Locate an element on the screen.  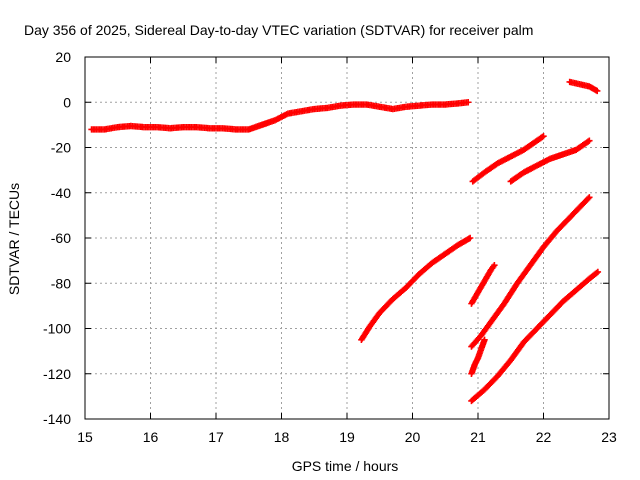
series-arc-b is located at coordinates (508, 158).